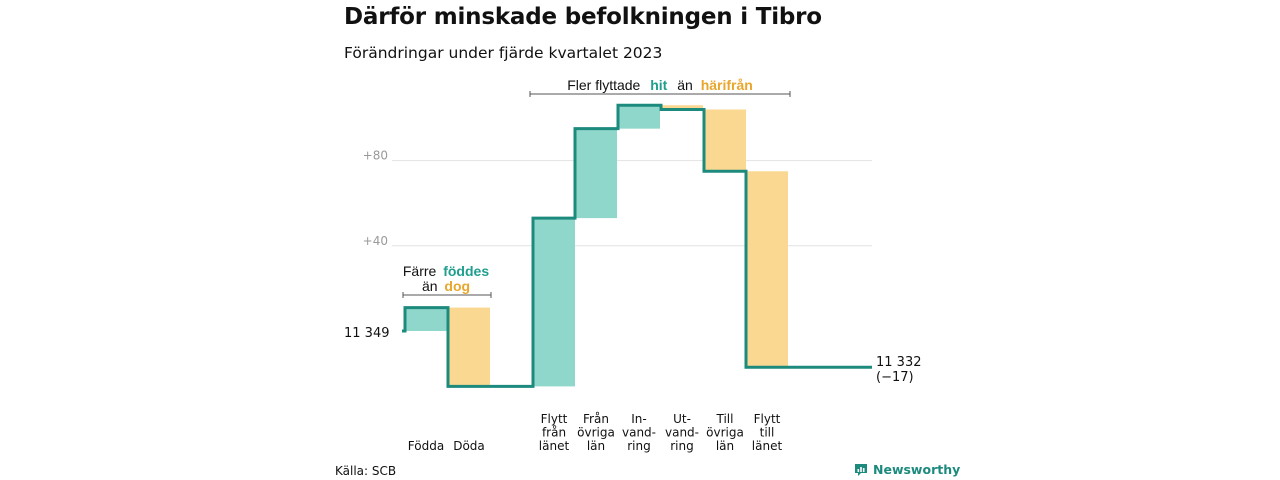 The image size is (1280, 480). What do you see at coordinates (639, 433) in the screenshot?
I see `category-label-4-1: vand-` at bounding box center [639, 433].